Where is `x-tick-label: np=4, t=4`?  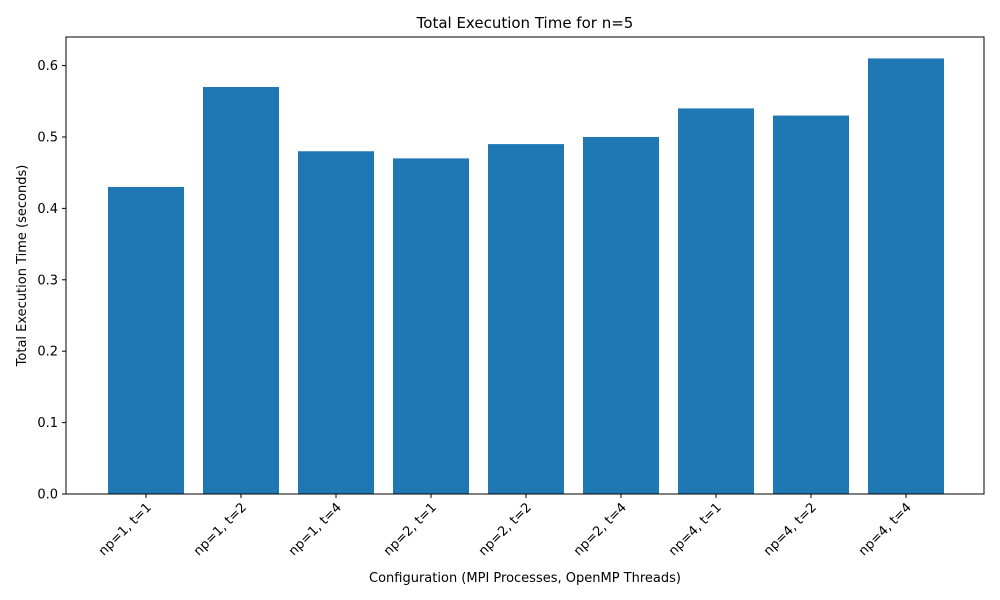
x-tick-label: np=4, t=4 is located at coordinates (885, 529).